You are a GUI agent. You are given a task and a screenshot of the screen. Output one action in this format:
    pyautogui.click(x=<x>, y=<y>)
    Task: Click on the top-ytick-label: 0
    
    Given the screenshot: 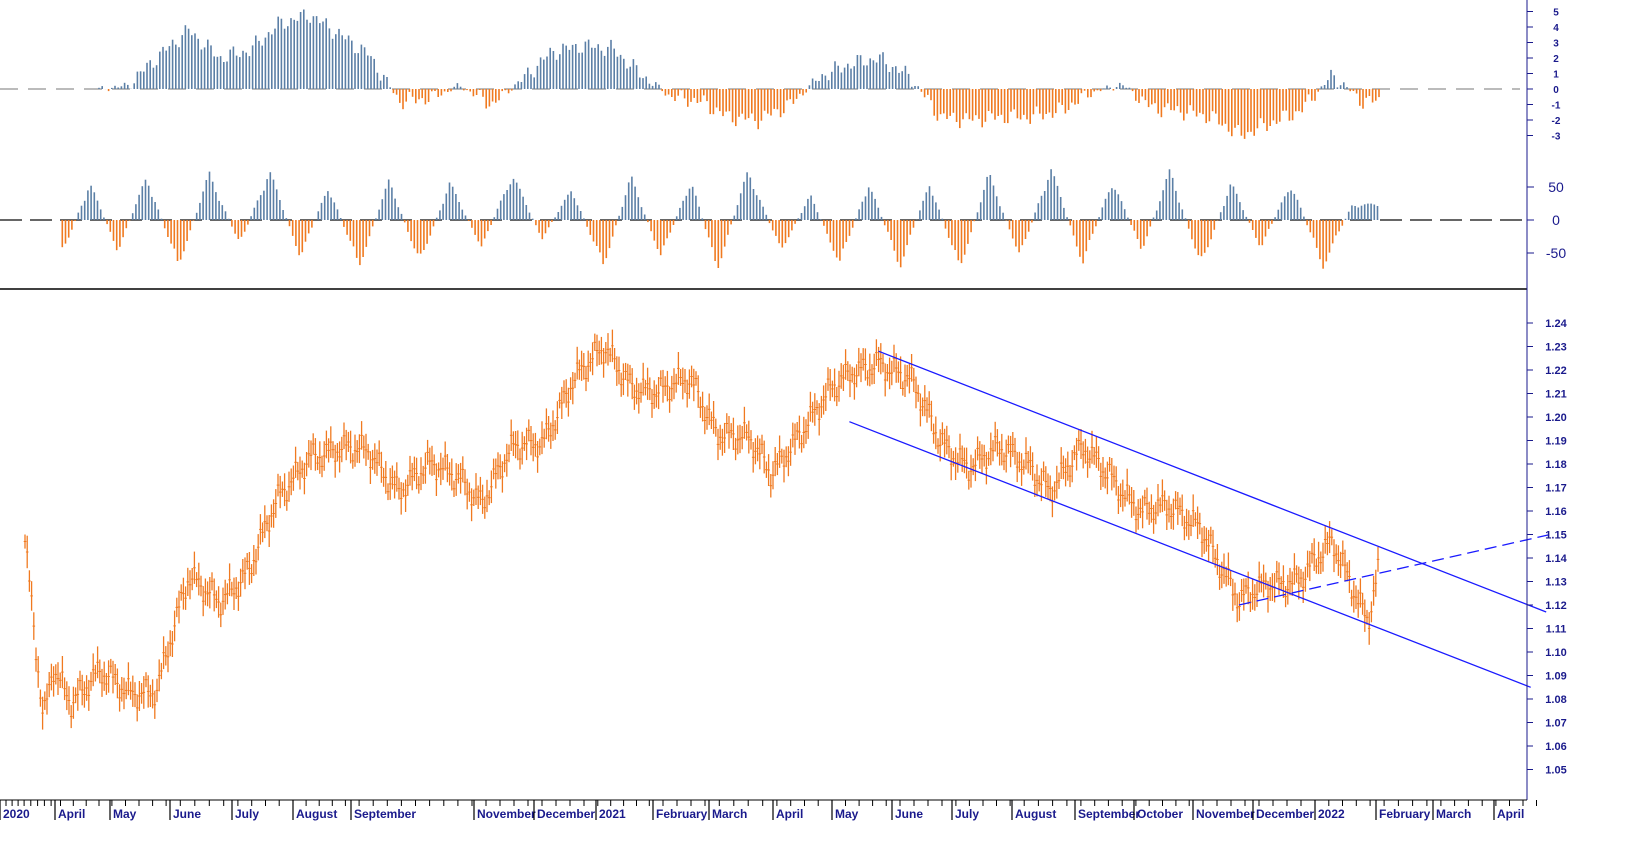 What is the action you would take?
    pyautogui.click(x=1556, y=90)
    